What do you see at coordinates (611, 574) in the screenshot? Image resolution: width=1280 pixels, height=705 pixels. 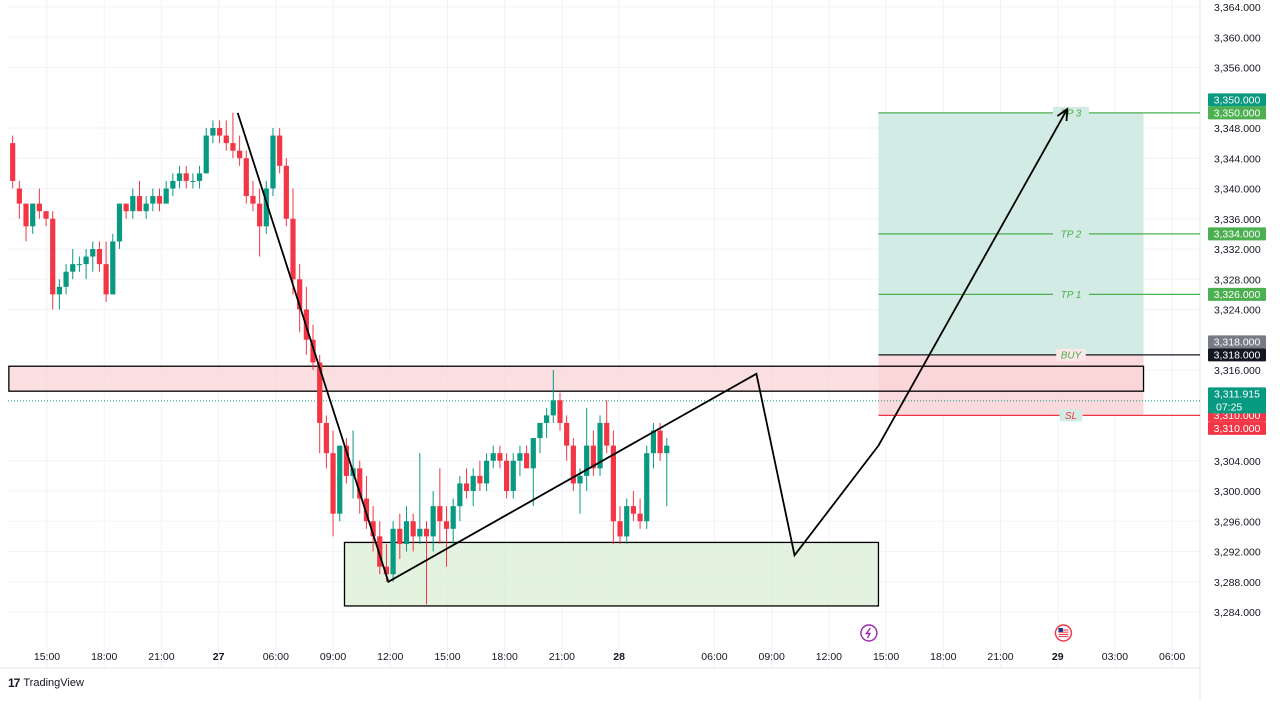 I see `support-zone-box` at bounding box center [611, 574].